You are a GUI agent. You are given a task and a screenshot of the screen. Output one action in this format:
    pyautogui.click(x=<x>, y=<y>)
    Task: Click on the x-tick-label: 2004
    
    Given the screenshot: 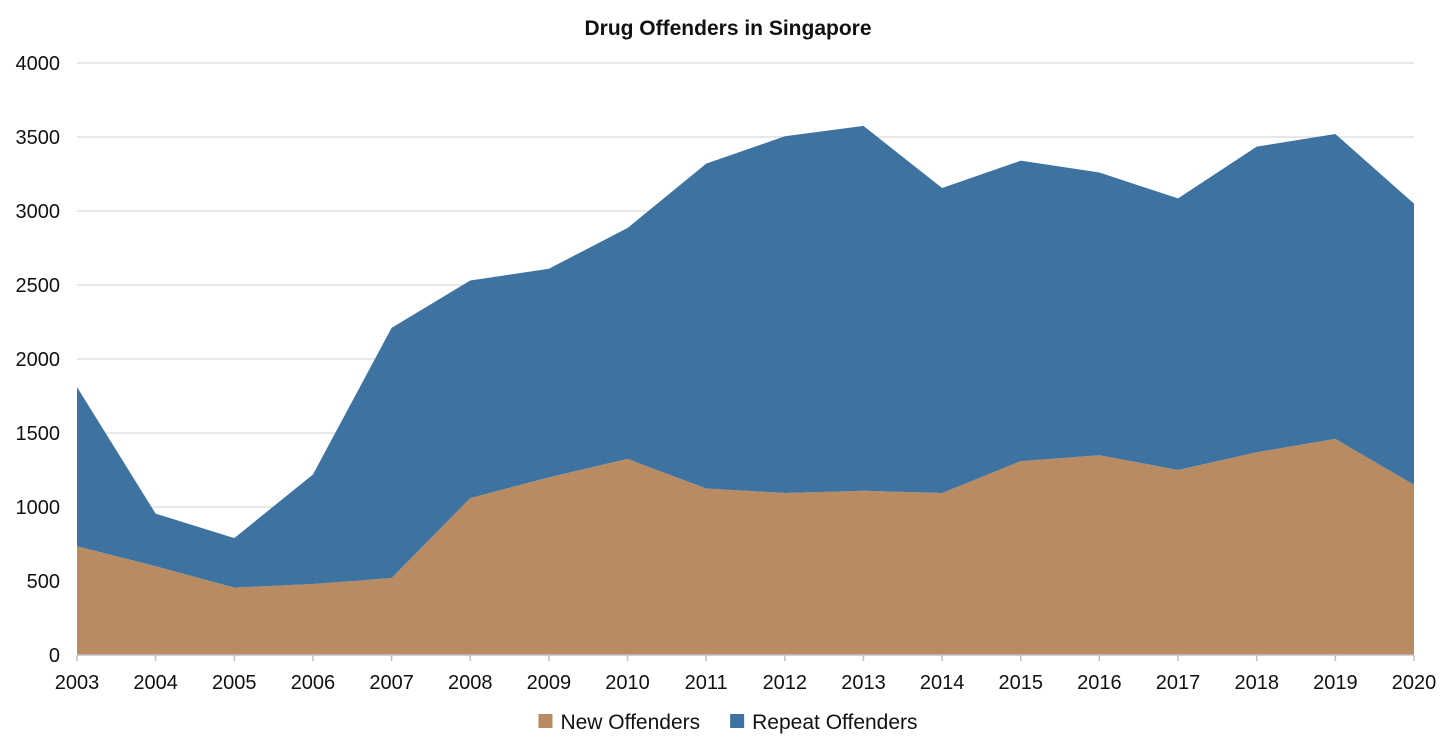 What is the action you would take?
    pyautogui.click(x=155, y=683)
    